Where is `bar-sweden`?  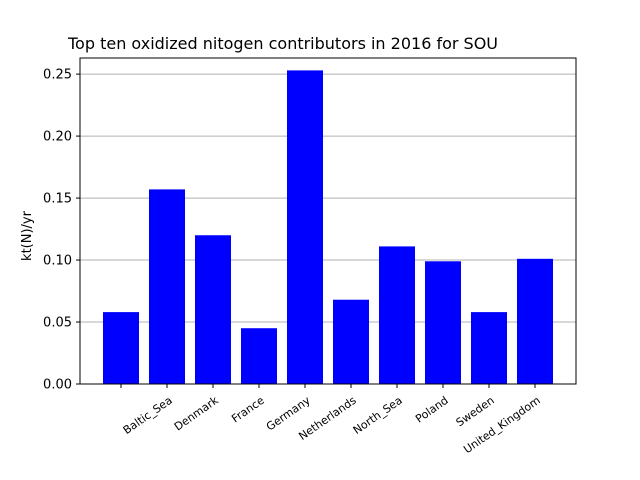 bar-sweden is located at coordinates (489, 348).